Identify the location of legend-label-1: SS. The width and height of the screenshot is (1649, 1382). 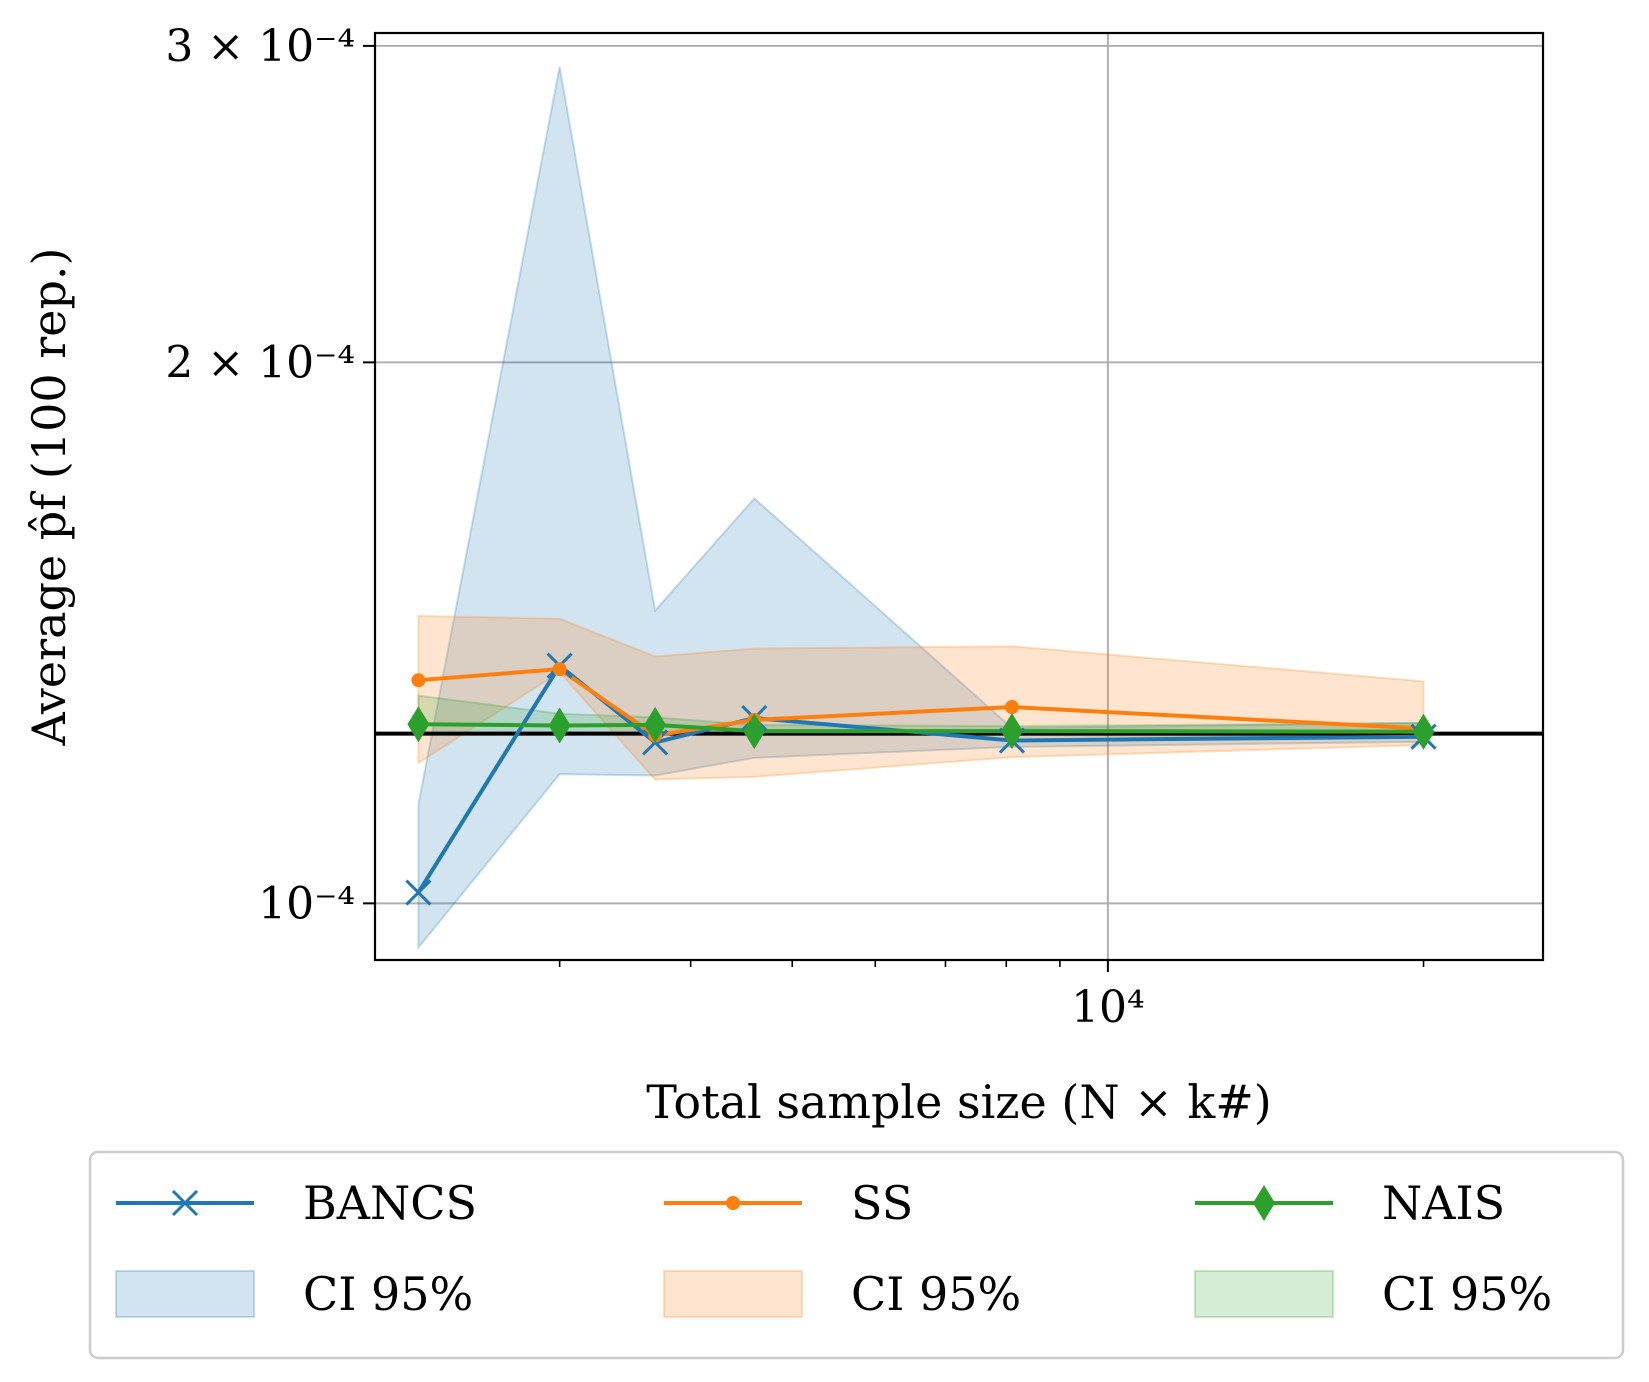
(882, 1203).